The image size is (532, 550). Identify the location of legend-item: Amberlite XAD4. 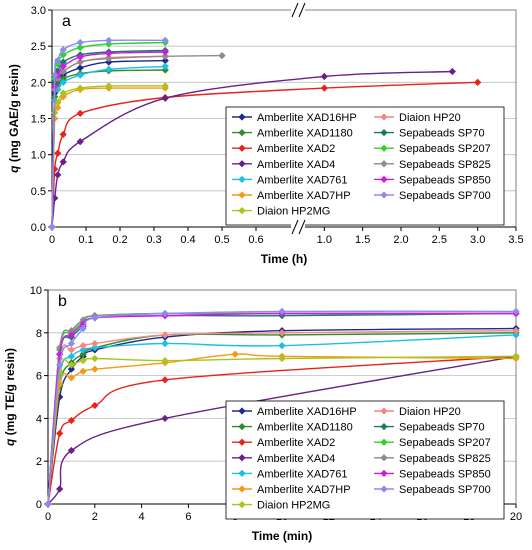
(283, 165).